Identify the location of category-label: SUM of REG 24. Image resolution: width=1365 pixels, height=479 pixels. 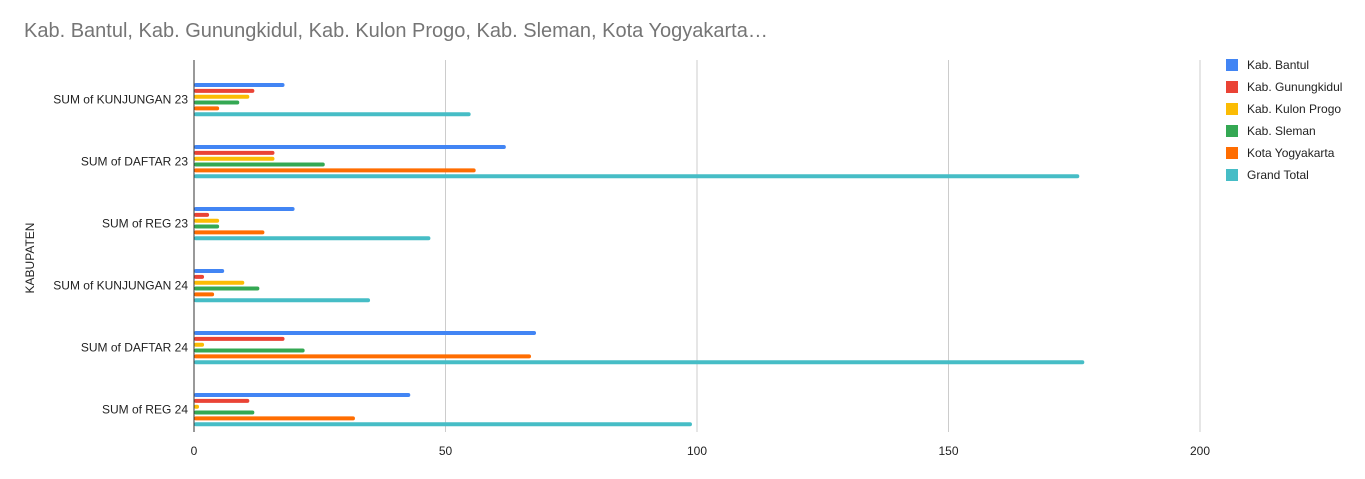
(145, 410).